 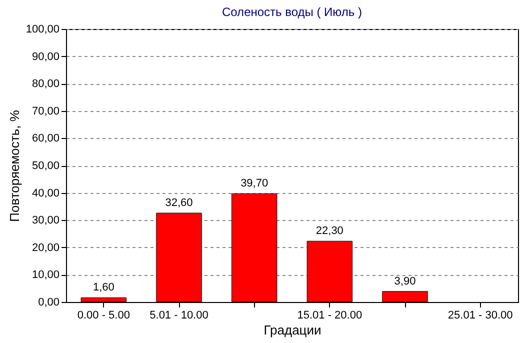 What do you see at coordinates (179, 316) in the screenshot?
I see `x-tick-label: 5.01 - 10.00` at bounding box center [179, 316].